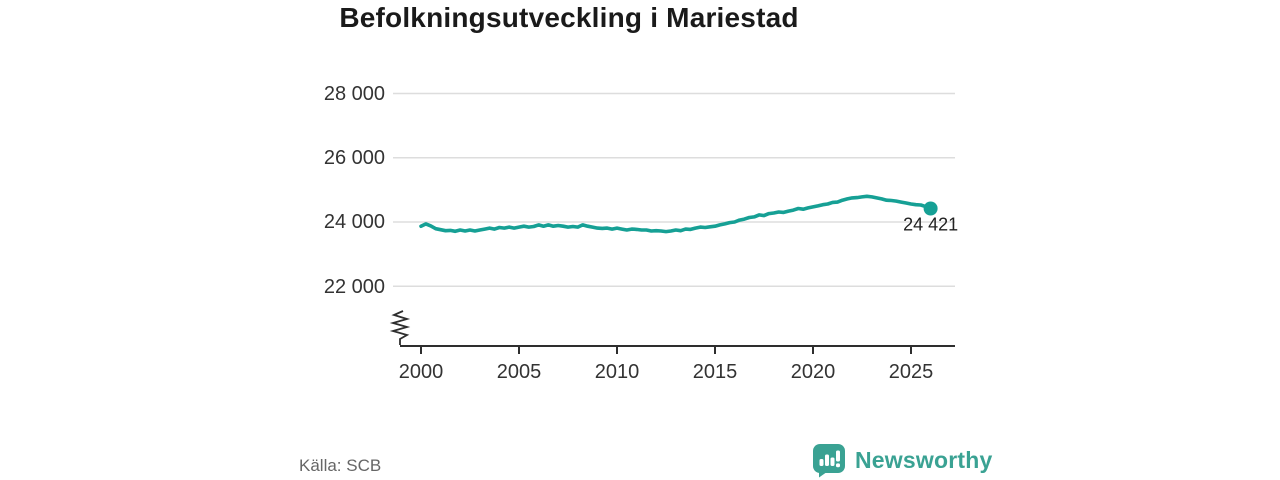 The image size is (1280, 480). What do you see at coordinates (617, 372) in the screenshot?
I see `x-axis-tick-label: 2010` at bounding box center [617, 372].